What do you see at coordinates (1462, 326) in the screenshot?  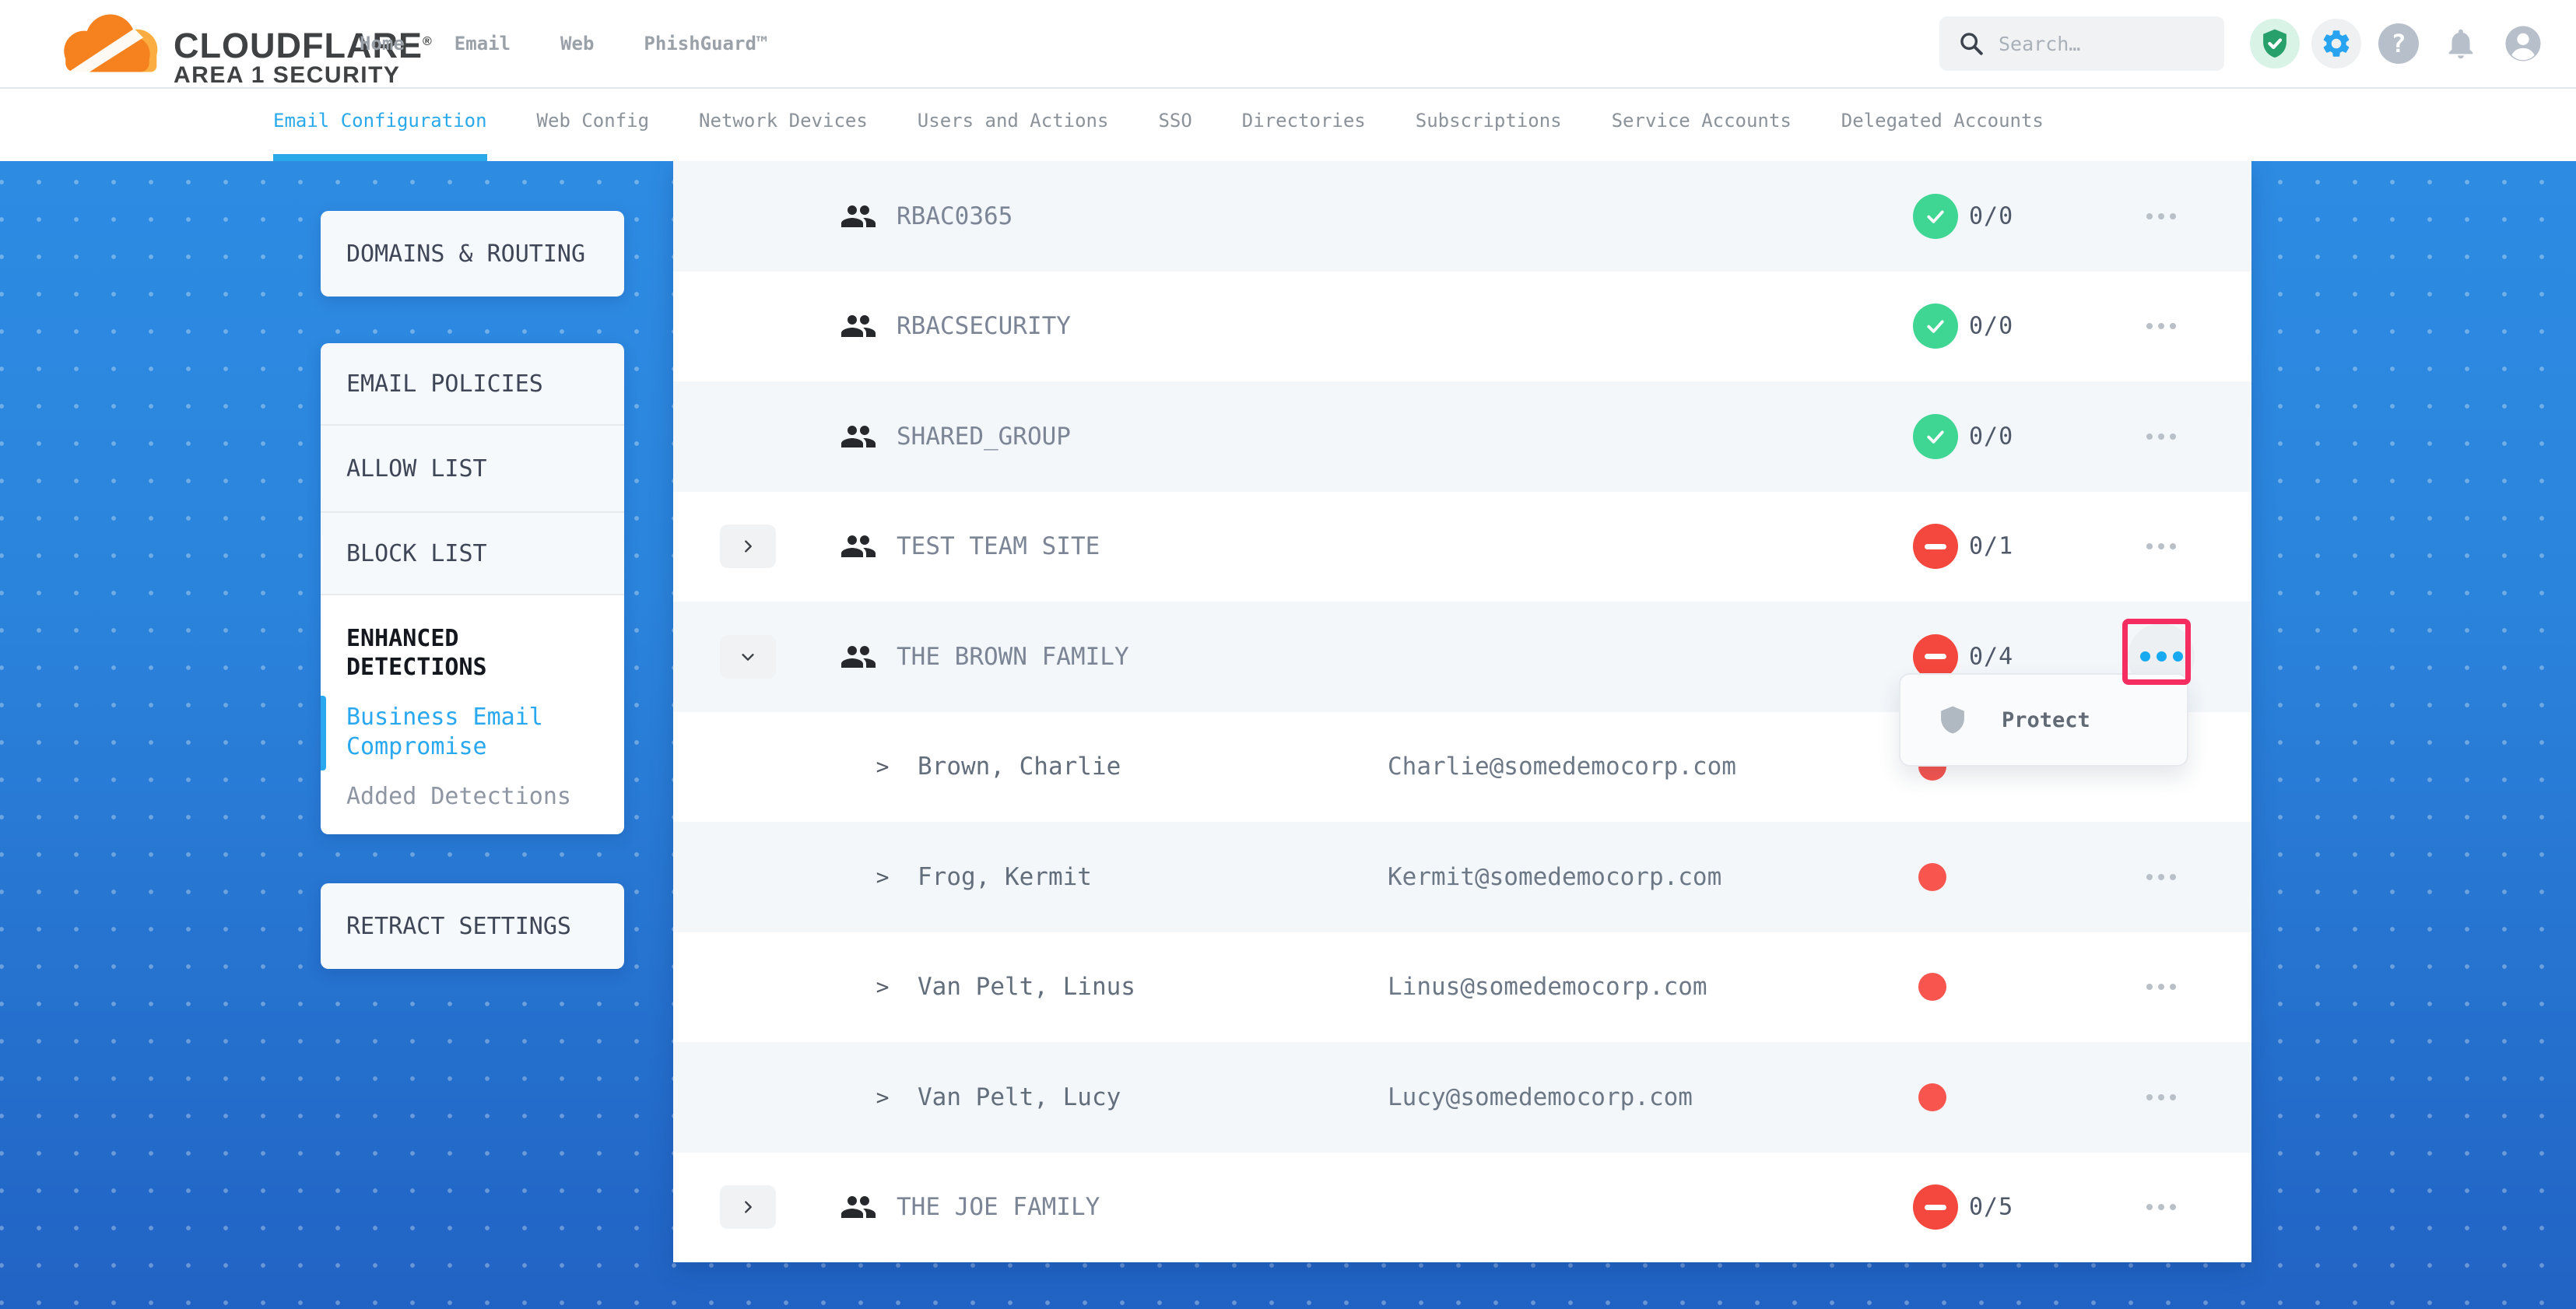 I see `group-row: RBACSECURITY 0/0` at bounding box center [1462, 326].